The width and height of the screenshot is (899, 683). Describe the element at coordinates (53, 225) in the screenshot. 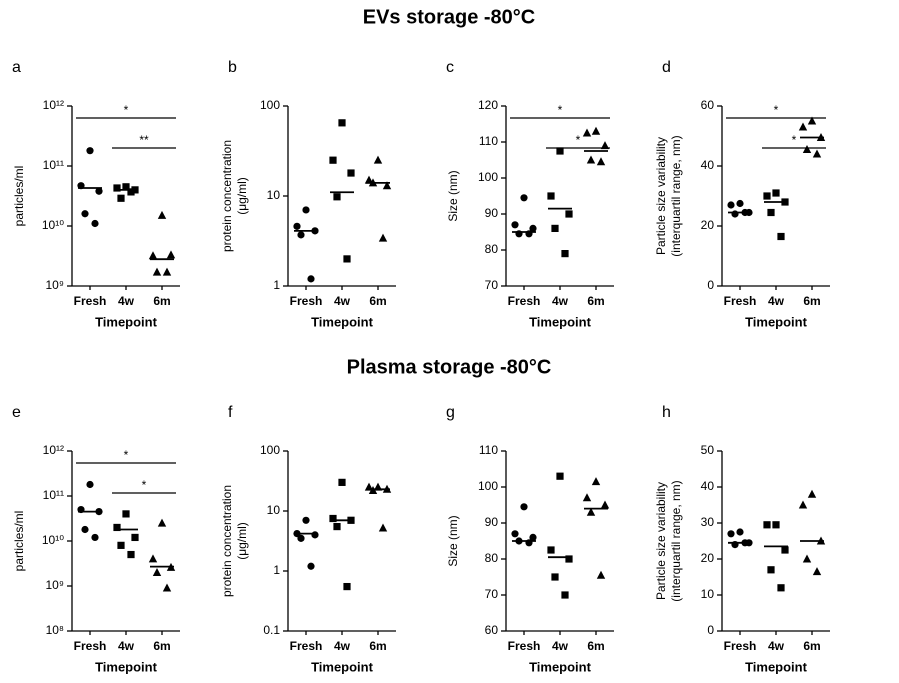

I see `y-tick-label: 10¹⁰` at that location.